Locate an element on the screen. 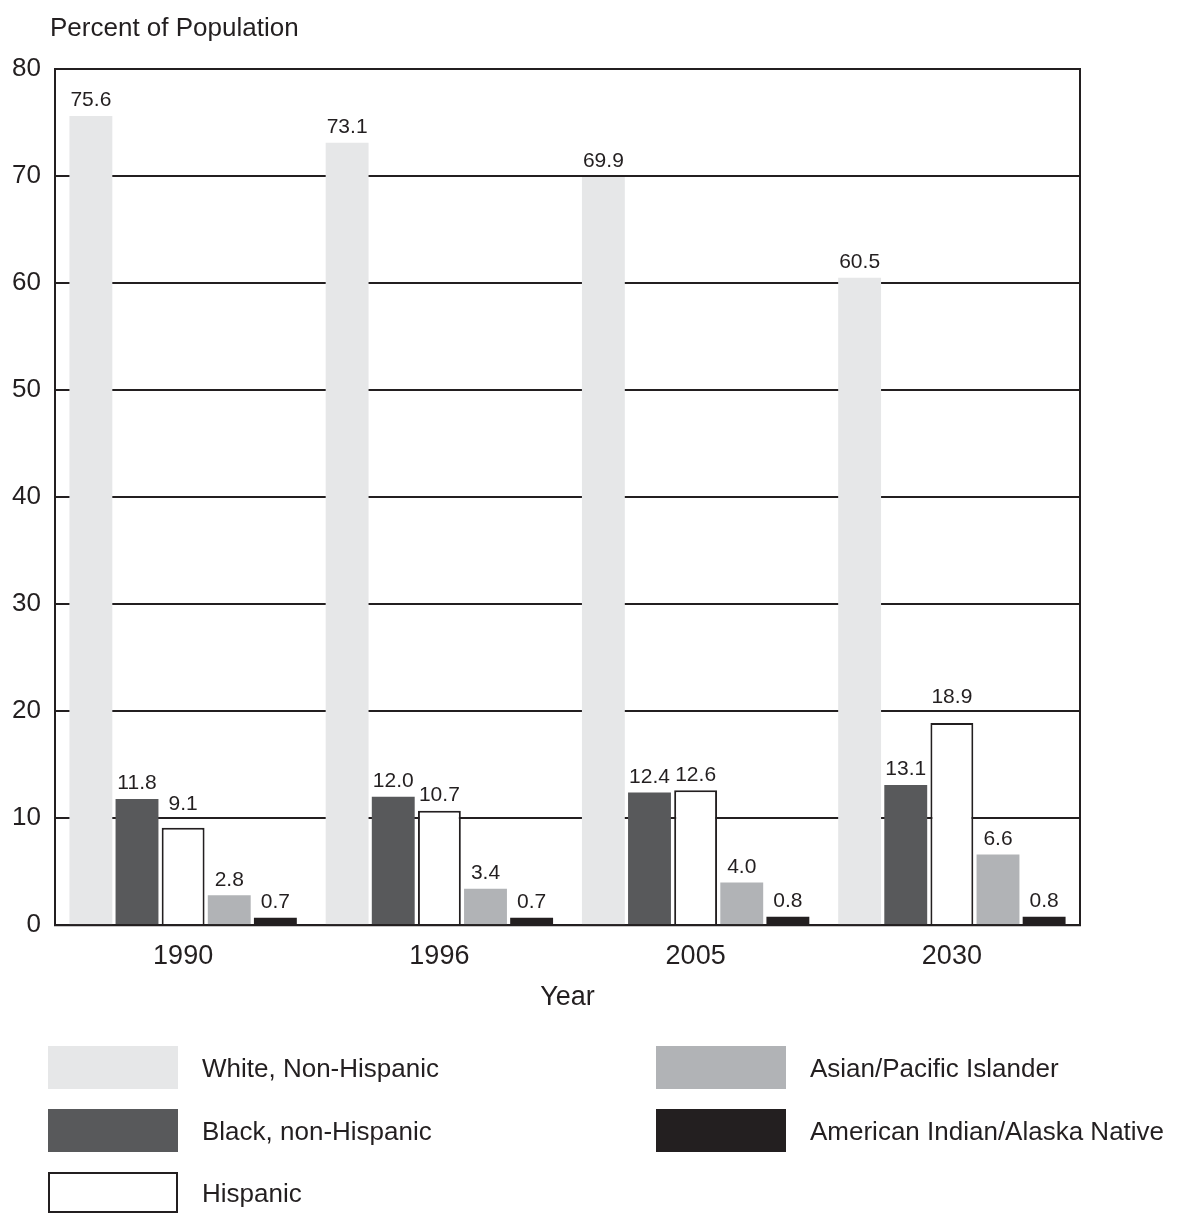 This screenshot has height=1213, width=1184. y-tick-label: 80 is located at coordinates (26, 67).